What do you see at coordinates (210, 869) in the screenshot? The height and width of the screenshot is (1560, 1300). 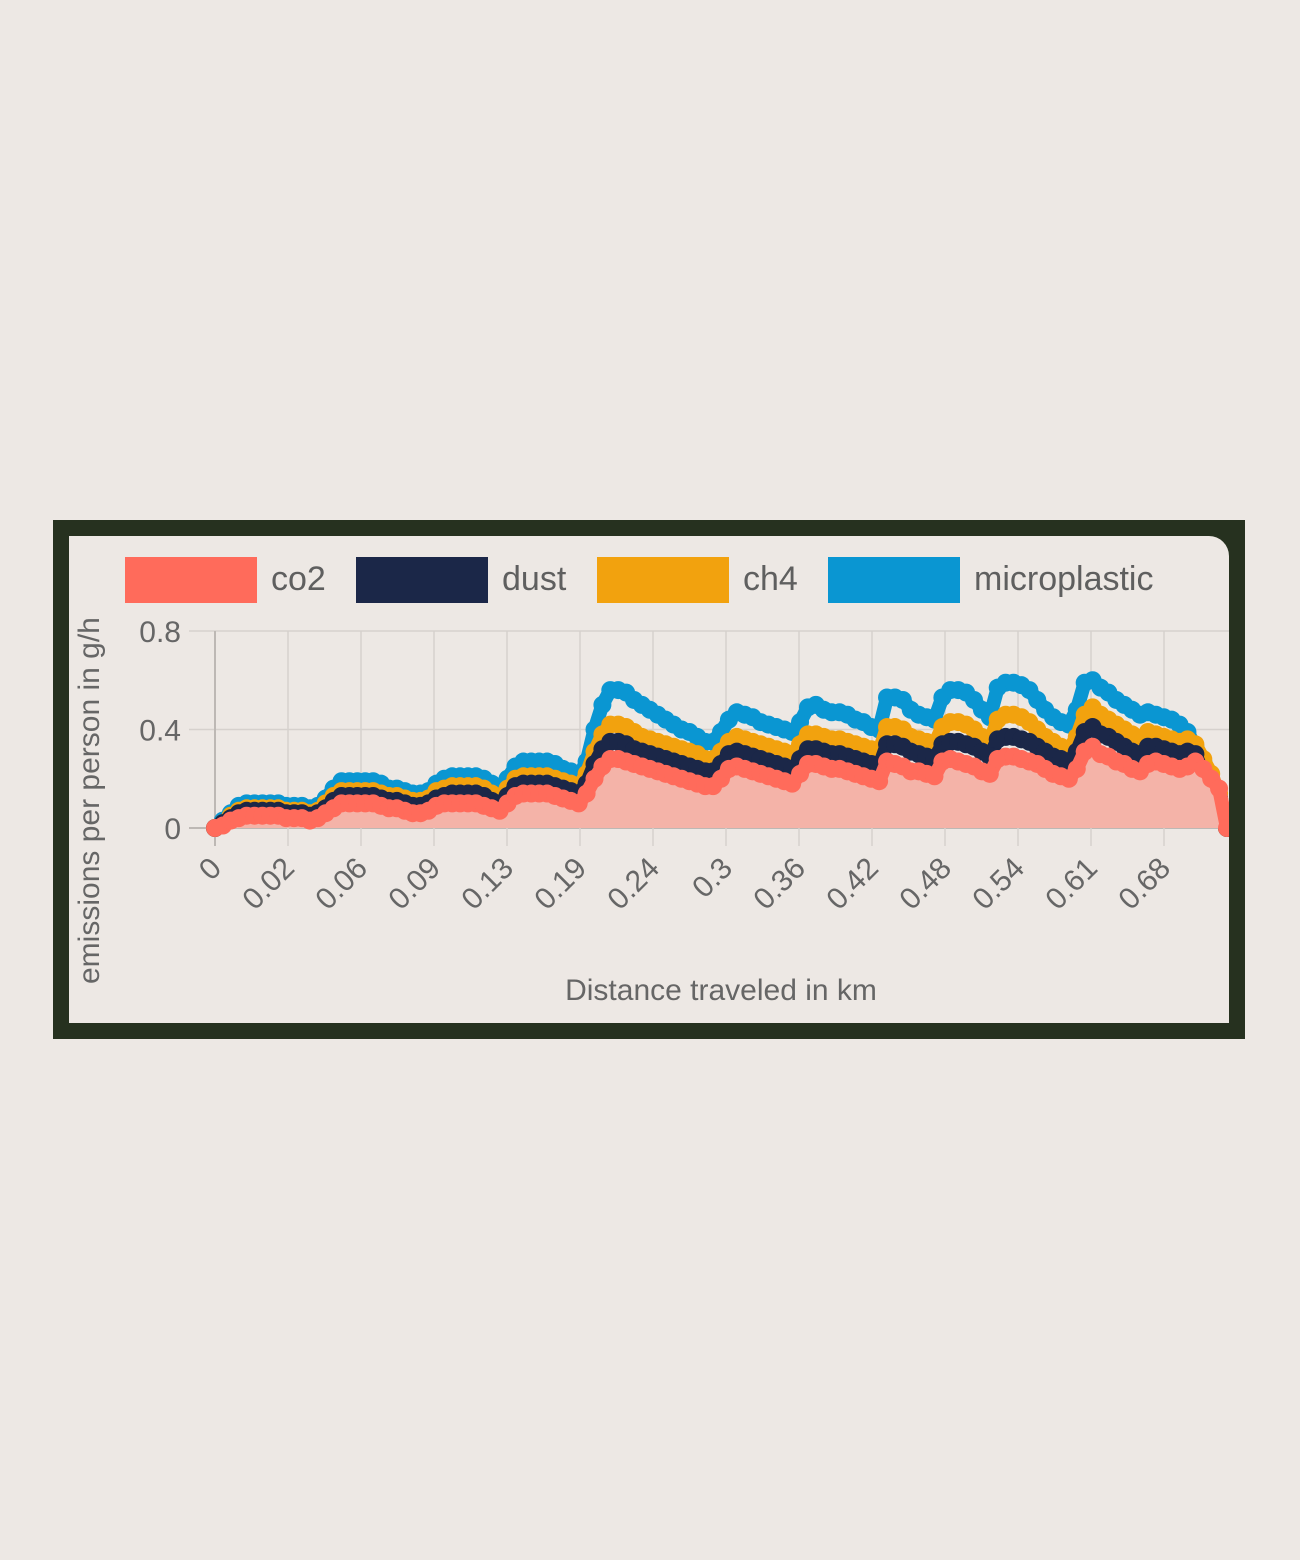 I see `x-tick-label: 0` at bounding box center [210, 869].